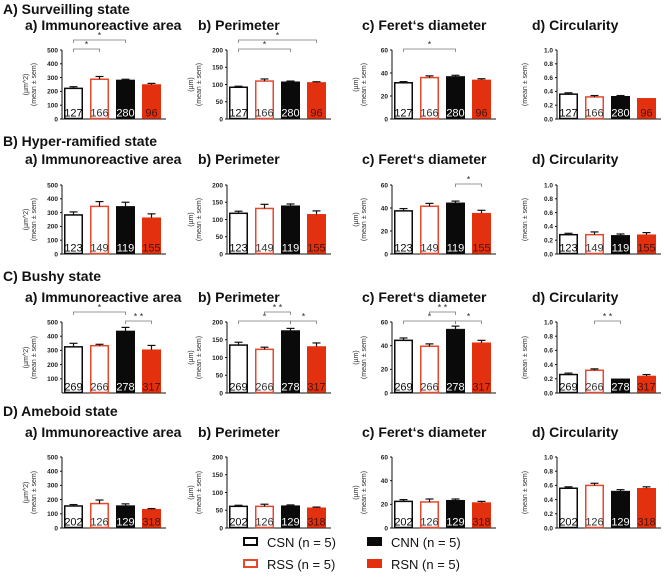  Describe the element at coordinates (455, 114) in the screenshot. I see `n-label: 280` at that location.